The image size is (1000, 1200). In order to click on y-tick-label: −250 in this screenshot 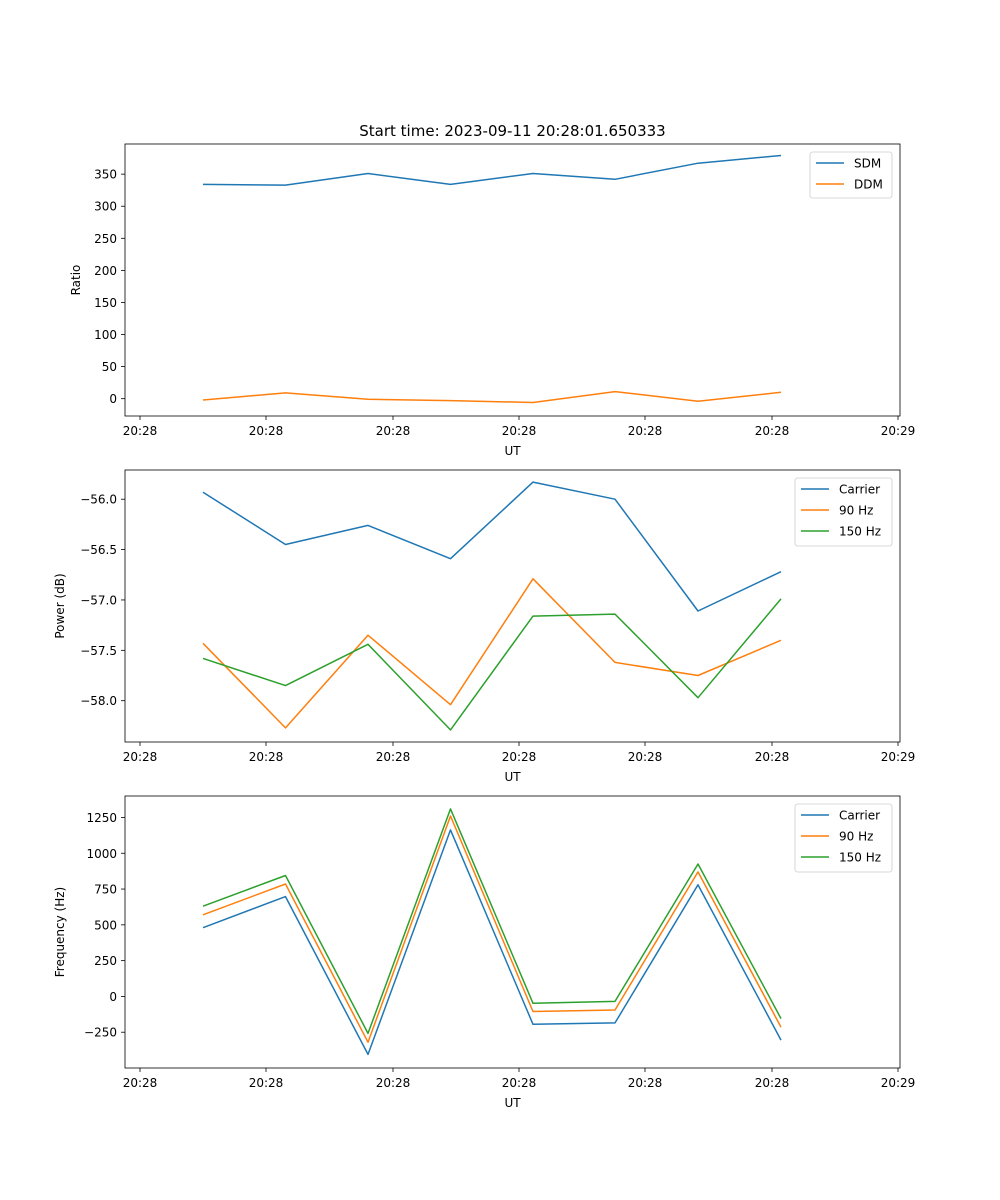, I will do `click(100, 1033)`.